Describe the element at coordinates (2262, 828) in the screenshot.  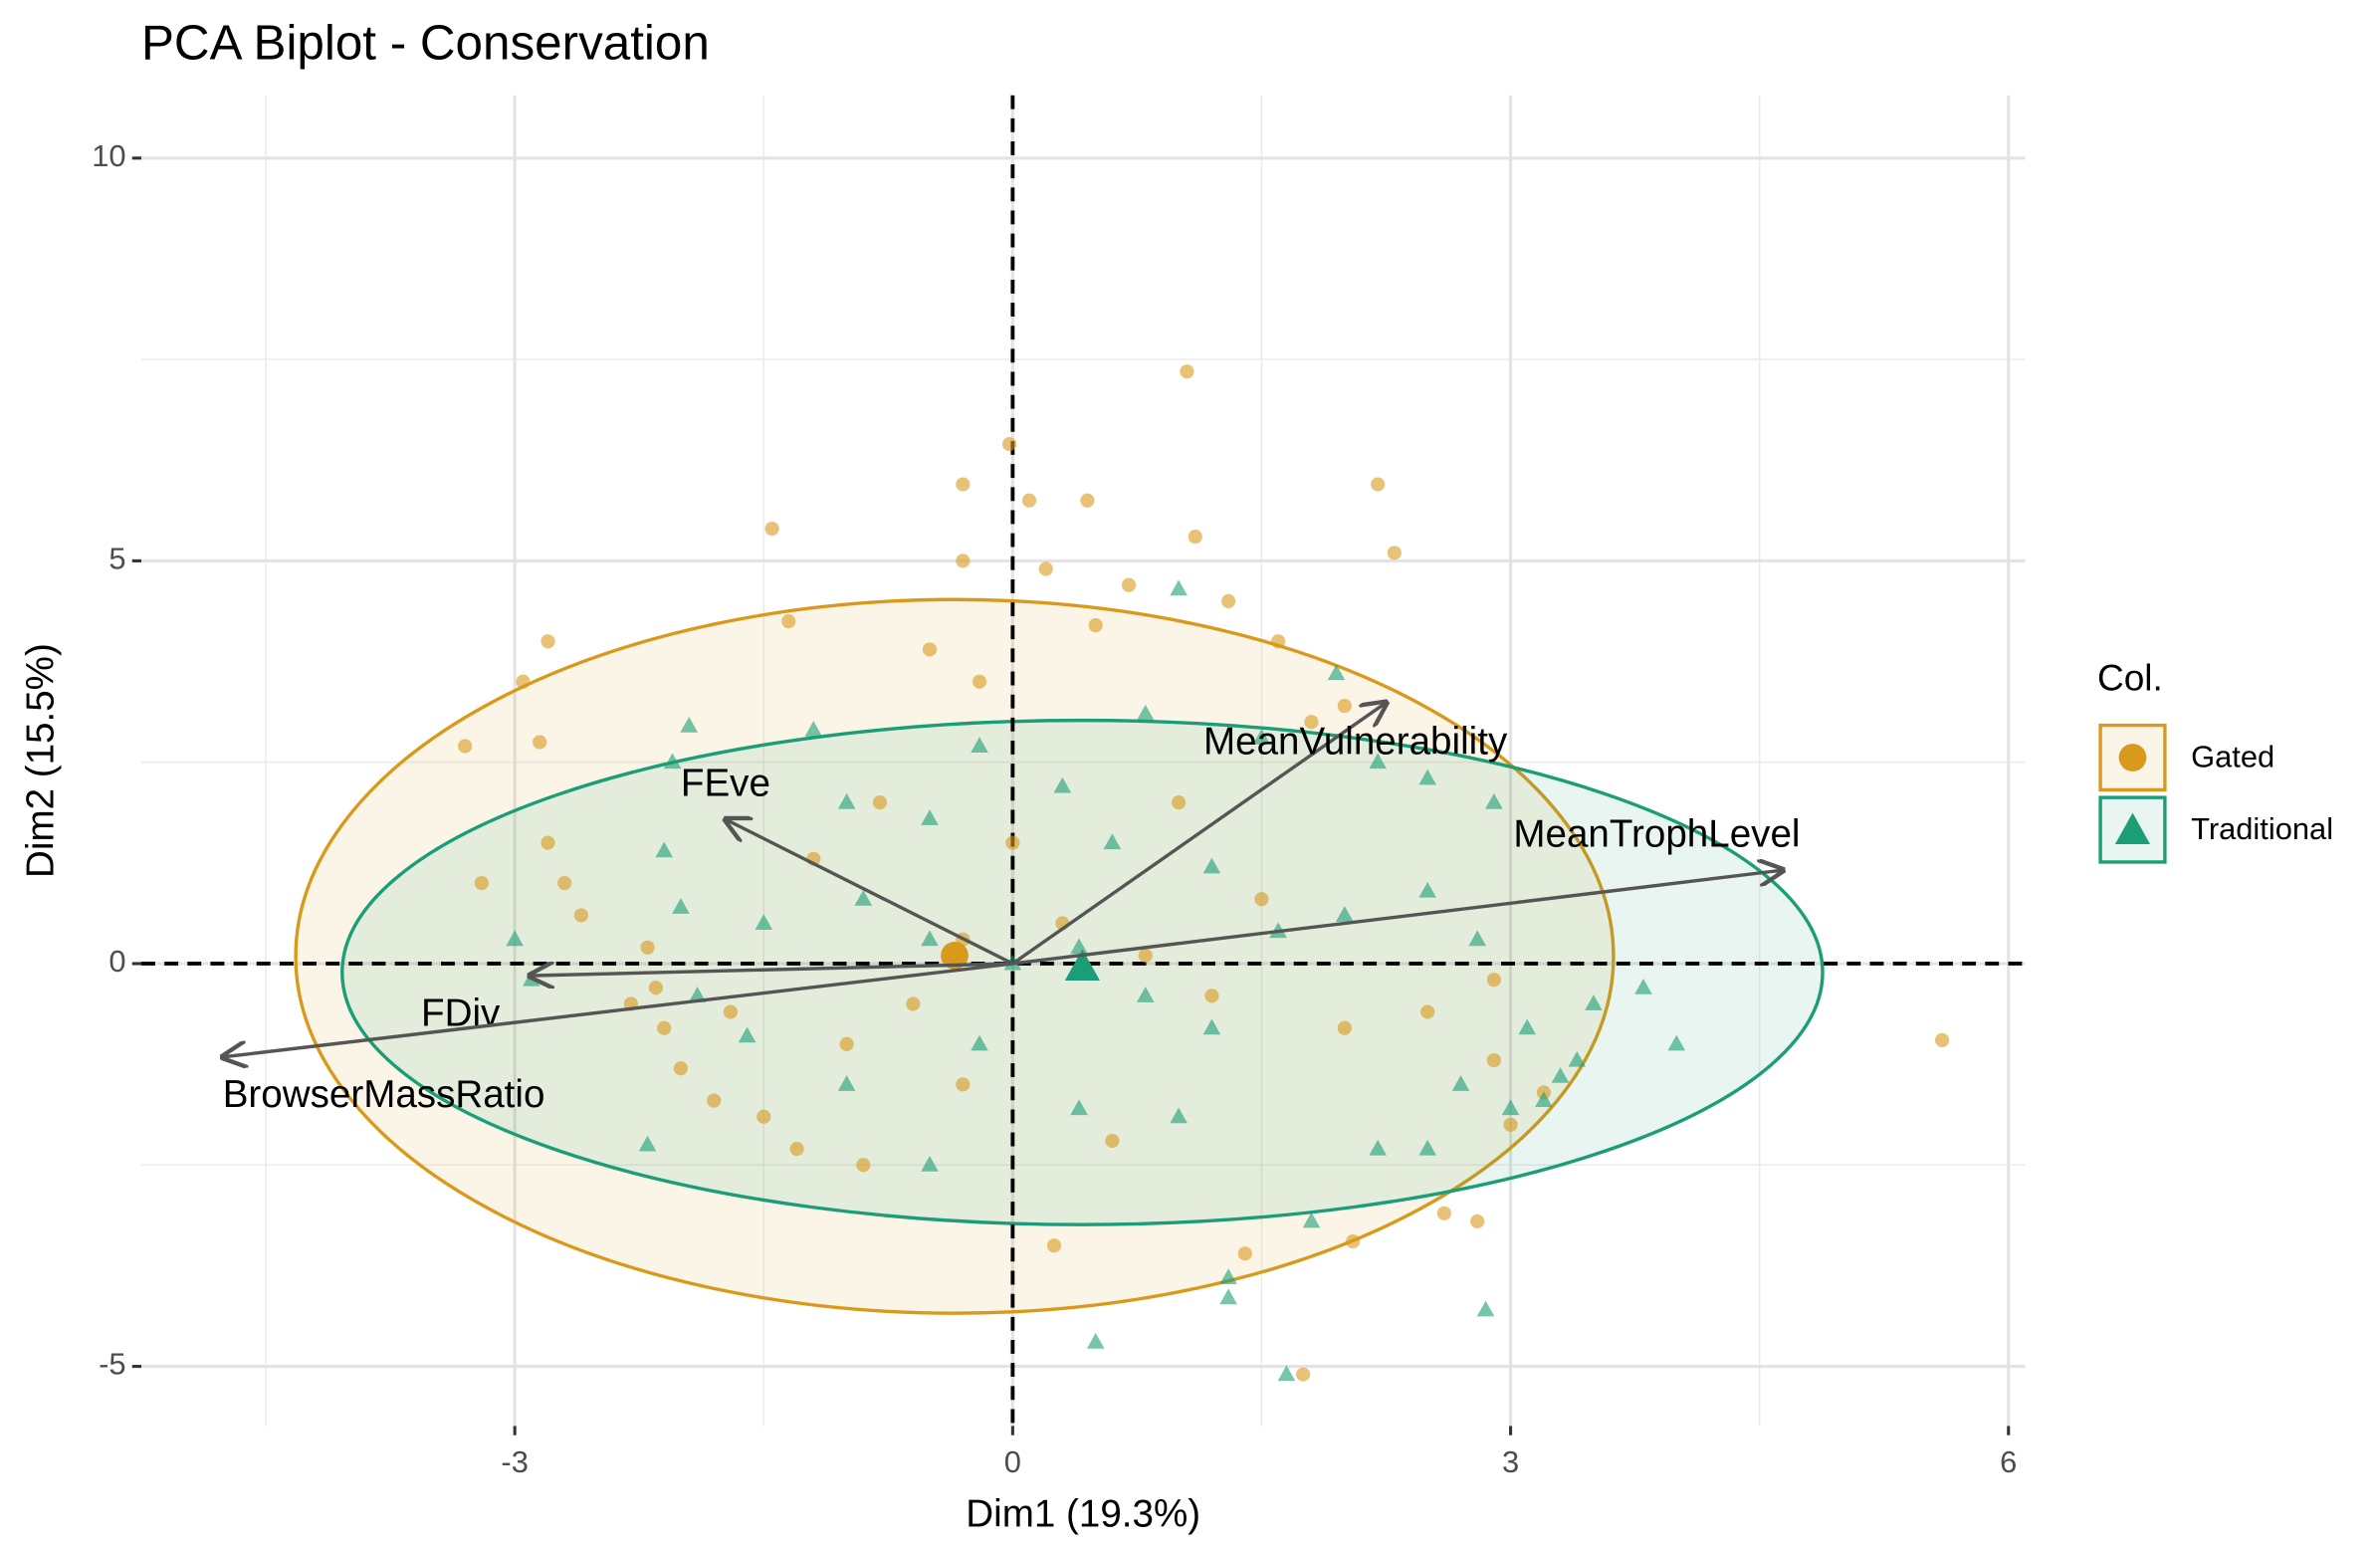
I see `legend-label: Traditional` at that location.